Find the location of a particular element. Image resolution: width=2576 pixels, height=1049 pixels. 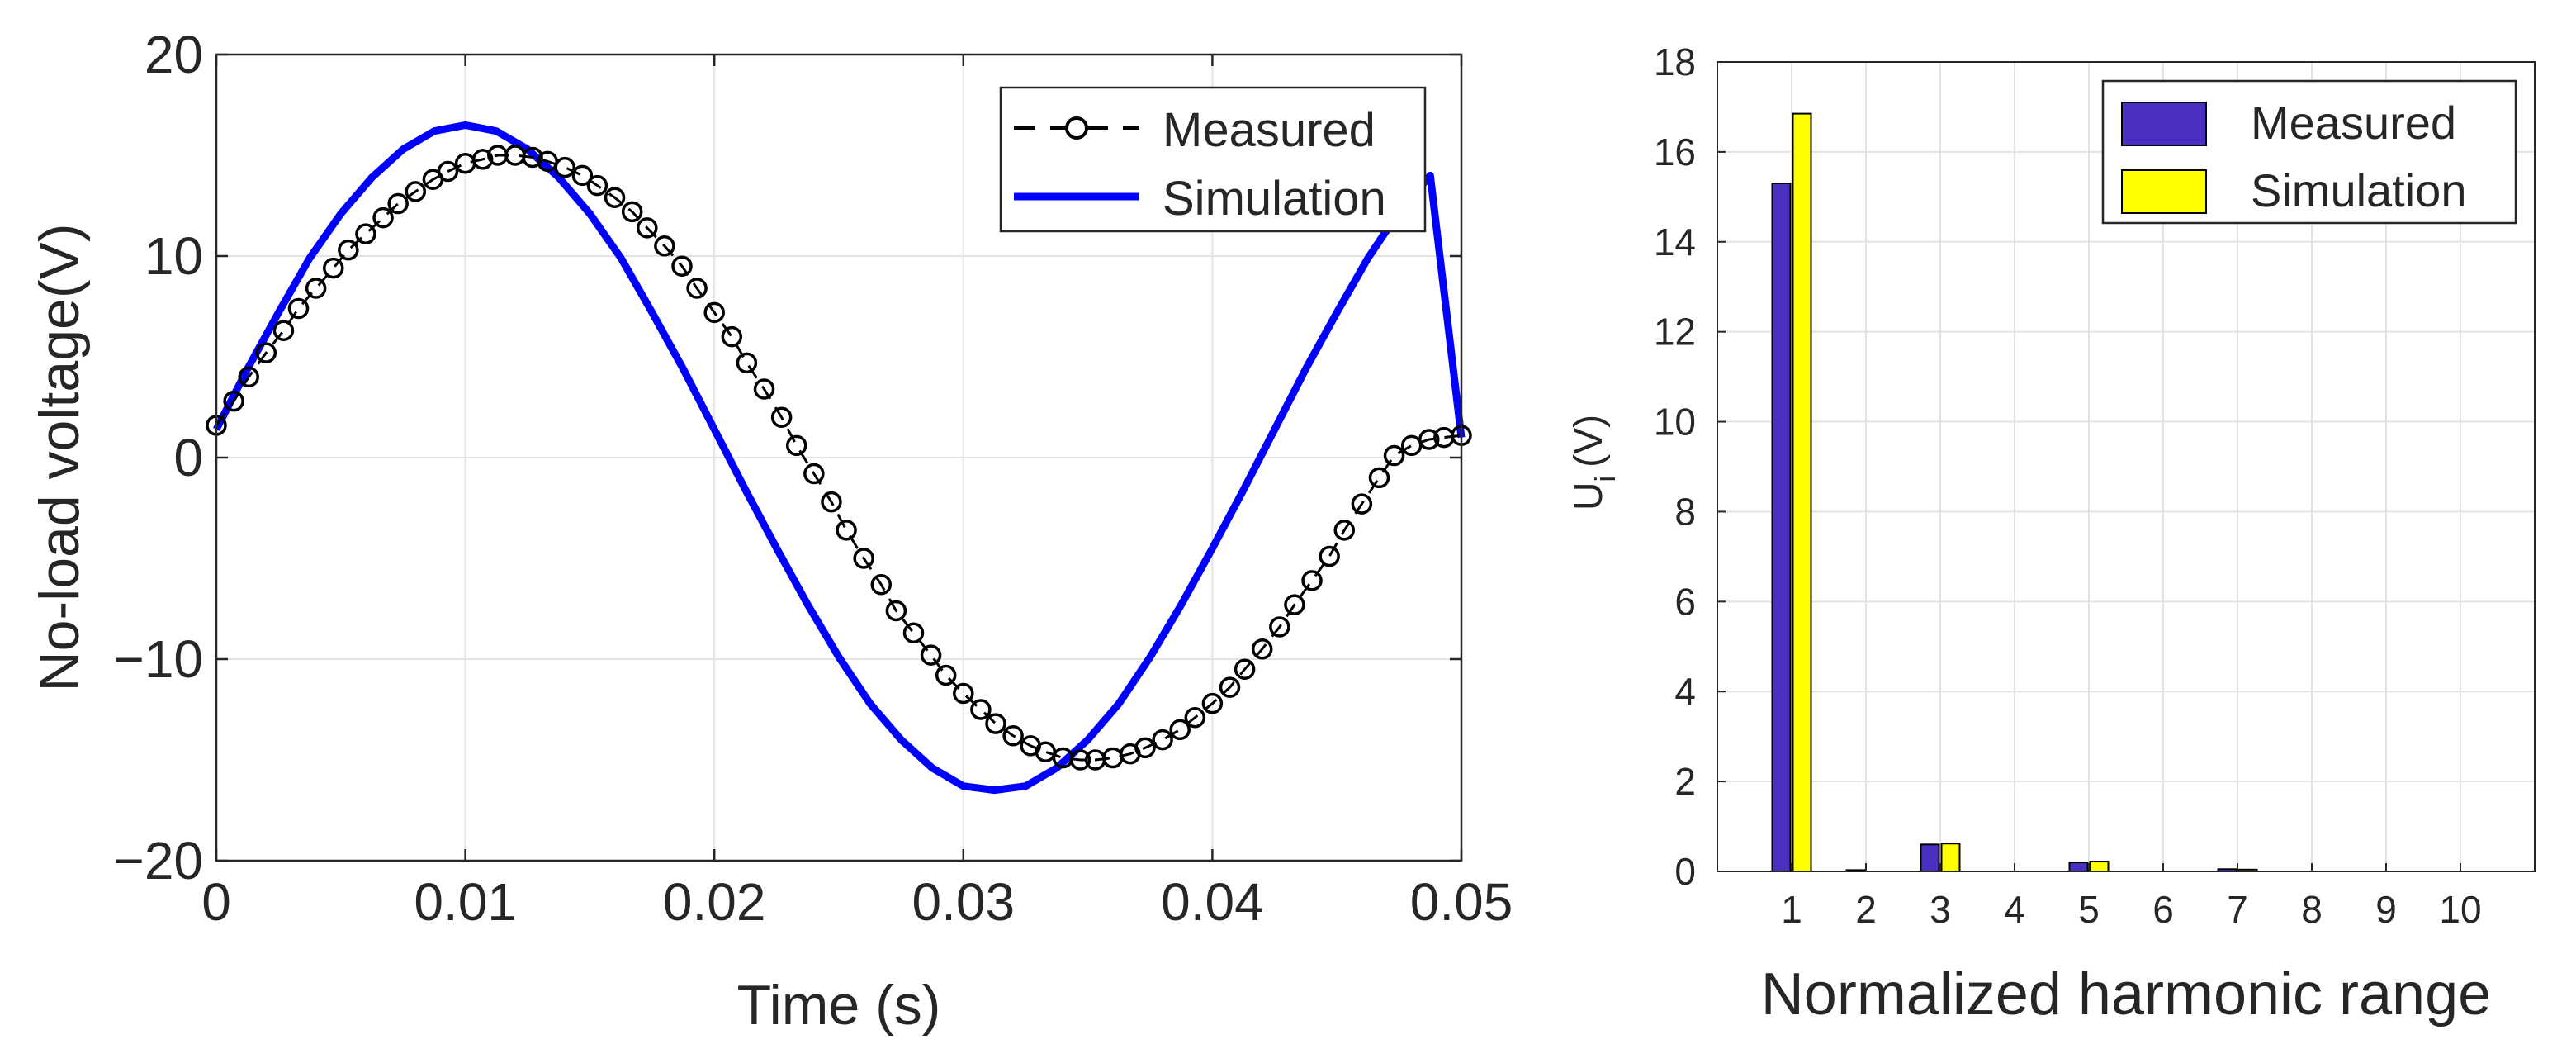

legend-measured-bar-swatch is located at coordinates (2164, 124).